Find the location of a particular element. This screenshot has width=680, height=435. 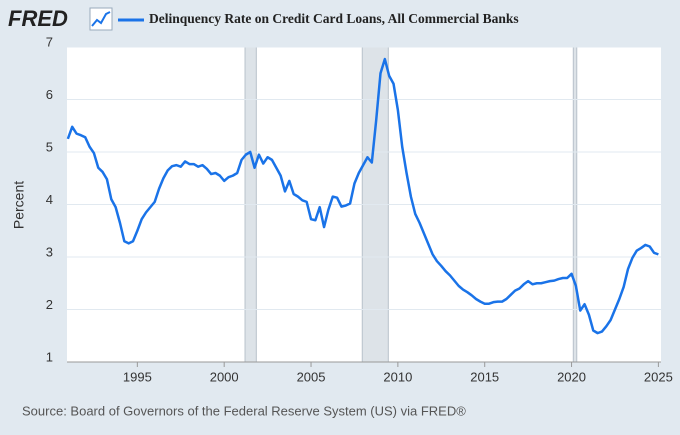

x-tick-label: 2015 is located at coordinates (484, 376).